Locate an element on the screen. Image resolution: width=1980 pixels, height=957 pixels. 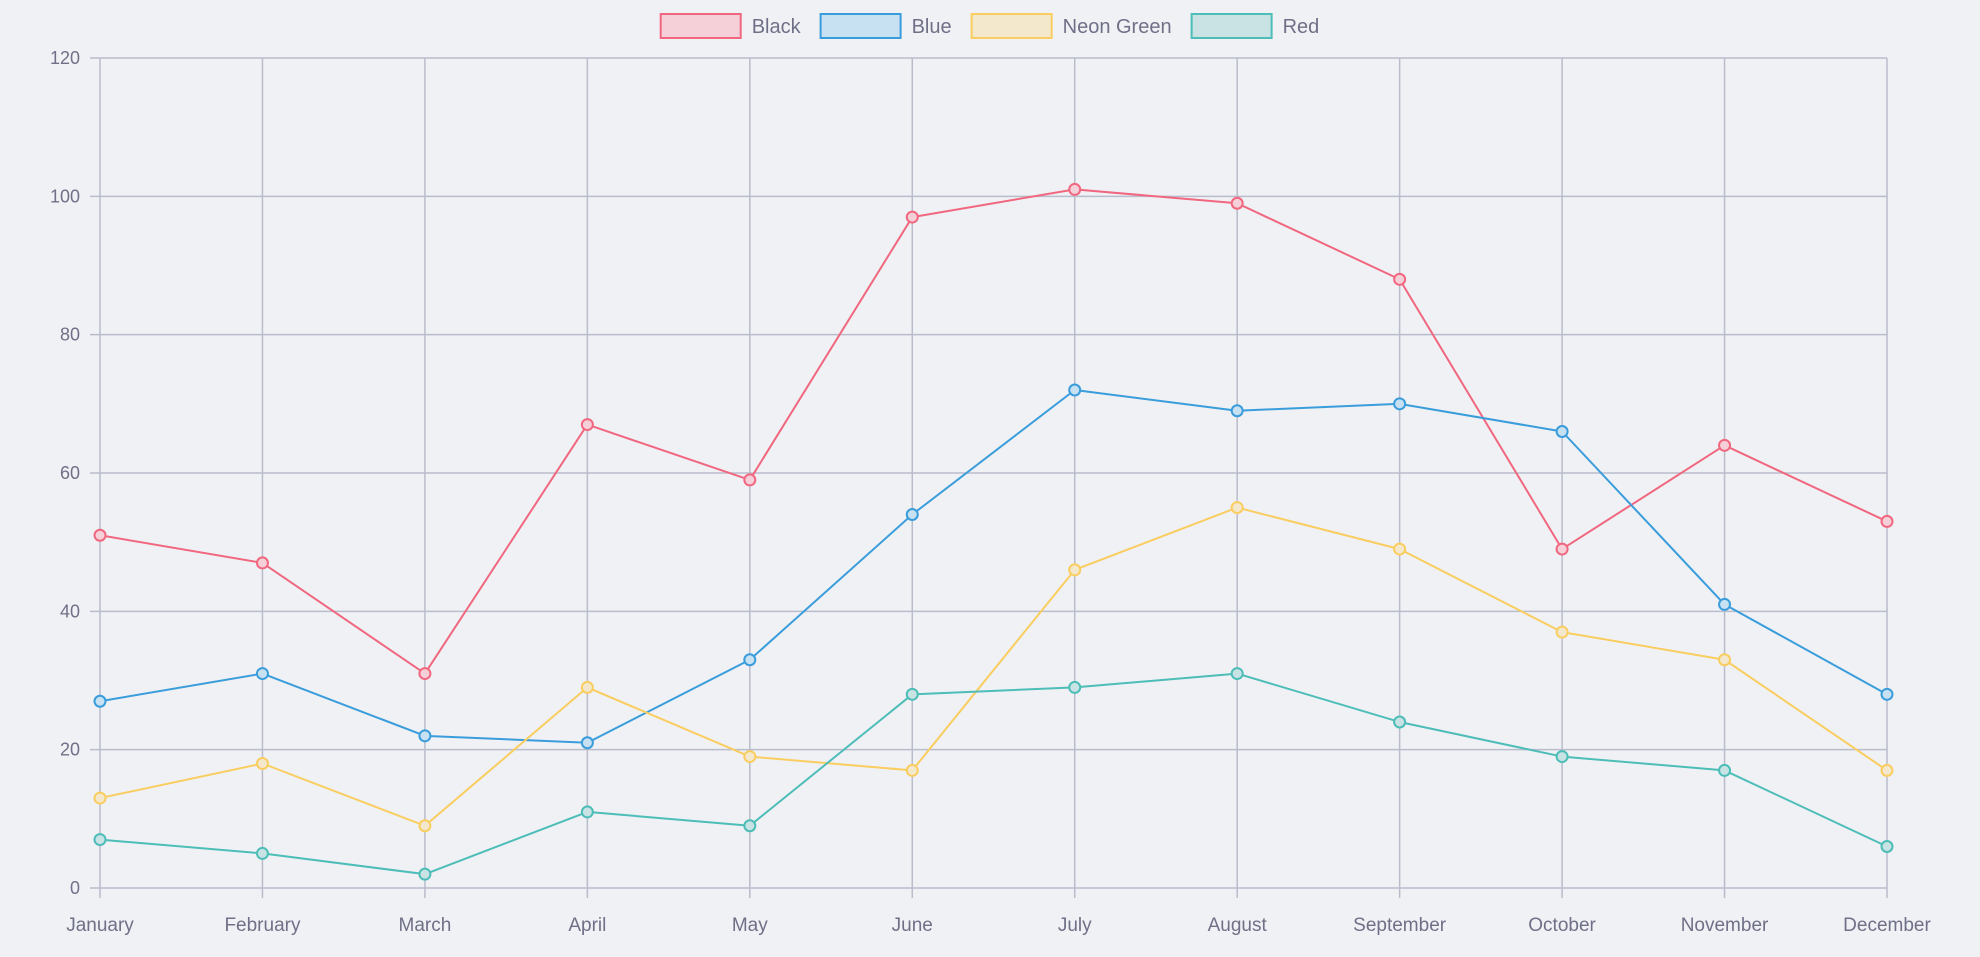
legend-item-red: Red is located at coordinates (1255, 26).